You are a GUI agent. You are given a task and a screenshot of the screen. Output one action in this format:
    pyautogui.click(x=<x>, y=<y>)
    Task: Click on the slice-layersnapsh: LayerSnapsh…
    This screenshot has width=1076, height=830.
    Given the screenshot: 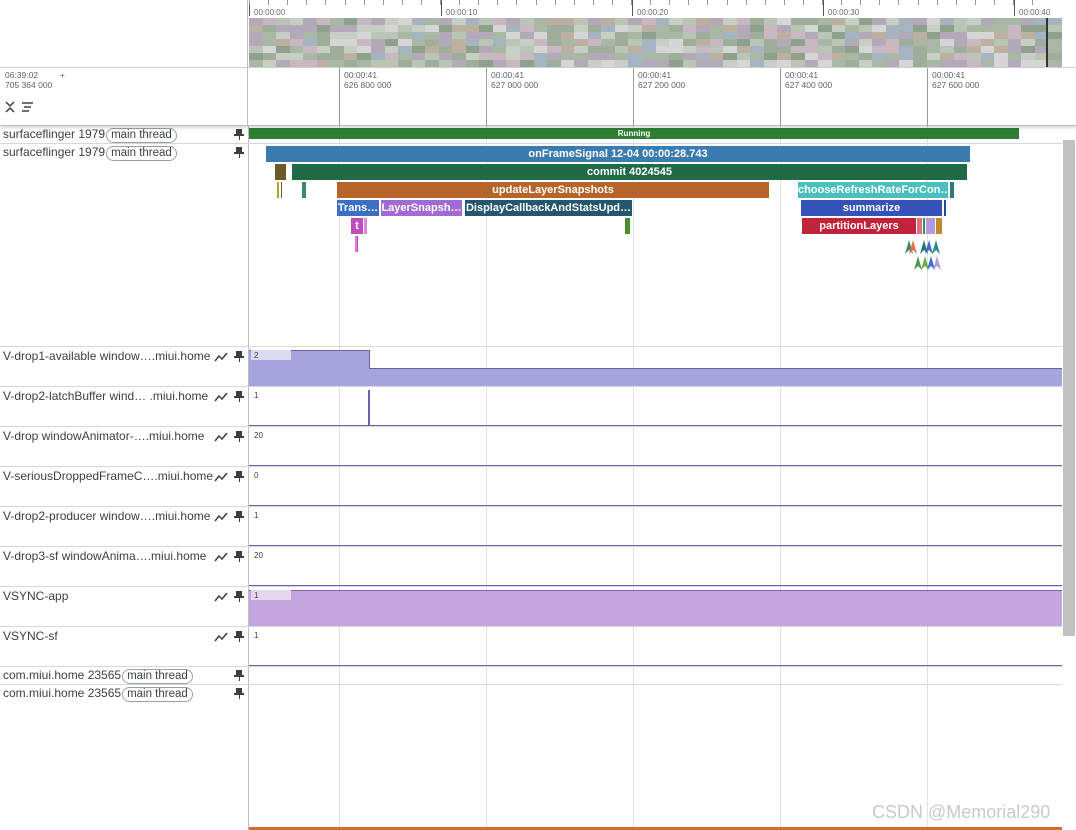 What is the action you would take?
    pyautogui.click(x=421, y=208)
    